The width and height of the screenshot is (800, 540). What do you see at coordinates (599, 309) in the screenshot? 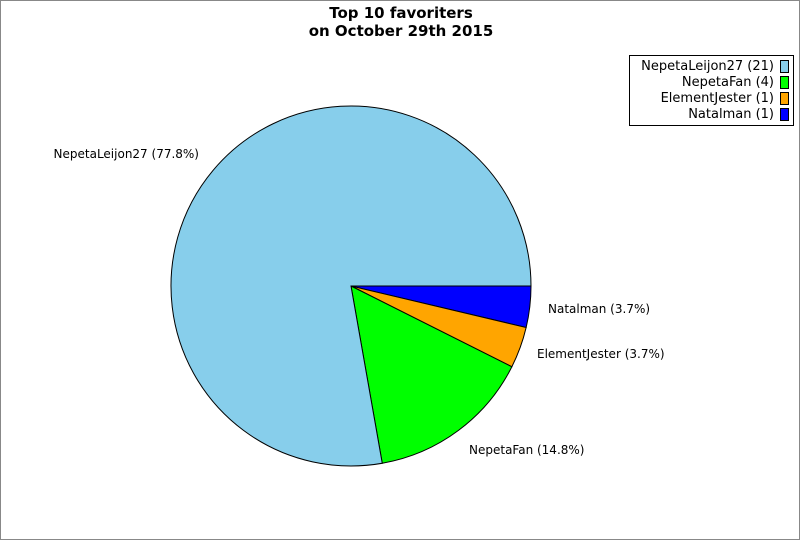
I see `slice-label-natalman: Natalman (3.7%)` at bounding box center [599, 309].